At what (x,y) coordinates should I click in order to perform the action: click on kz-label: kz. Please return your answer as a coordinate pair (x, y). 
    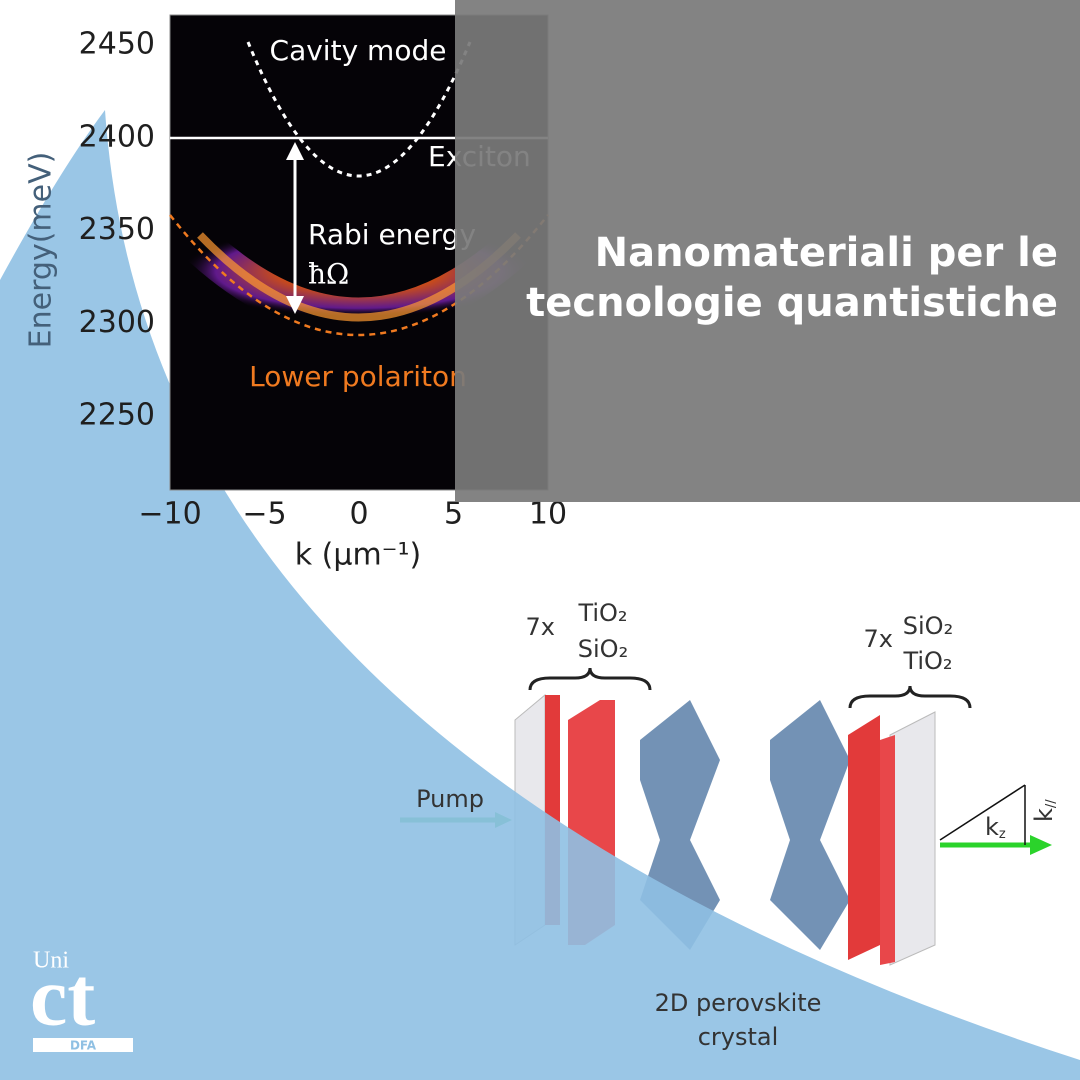
    Looking at the image, I should click on (995, 827).